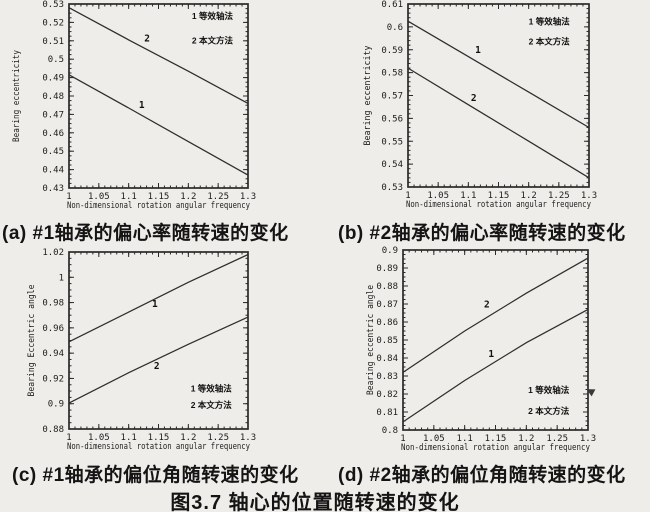 The image size is (650, 512). Describe the element at coordinates (53, 97) in the screenshot. I see `y-tick-label: 0.48` at that location.